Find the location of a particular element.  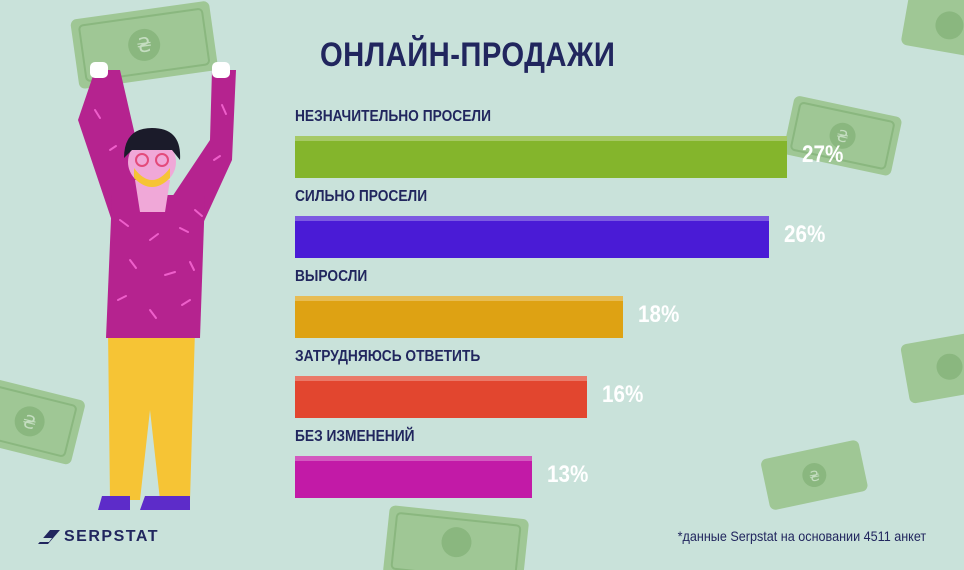

person-holding-money-illustration is located at coordinates (157, 286).